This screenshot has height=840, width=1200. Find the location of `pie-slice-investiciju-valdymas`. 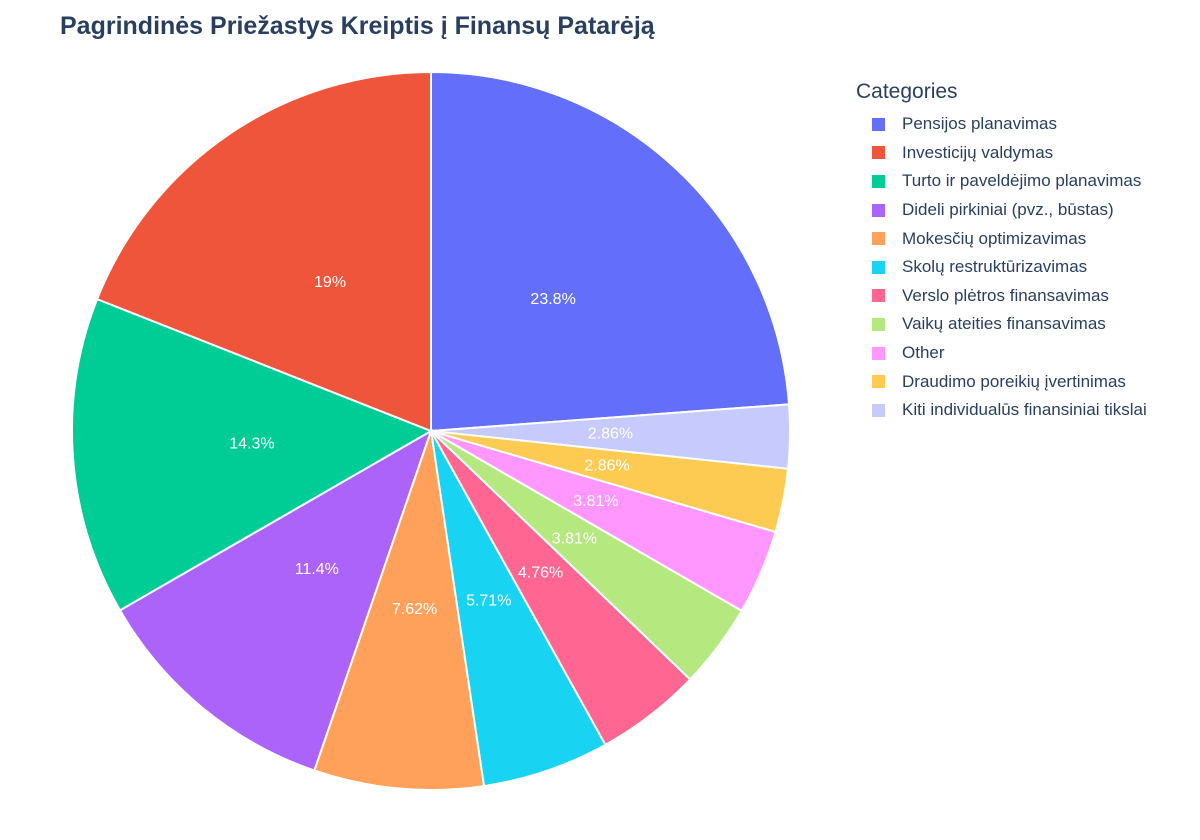

pie-slice-investiciju-valdymas is located at coordinates (263, 251).